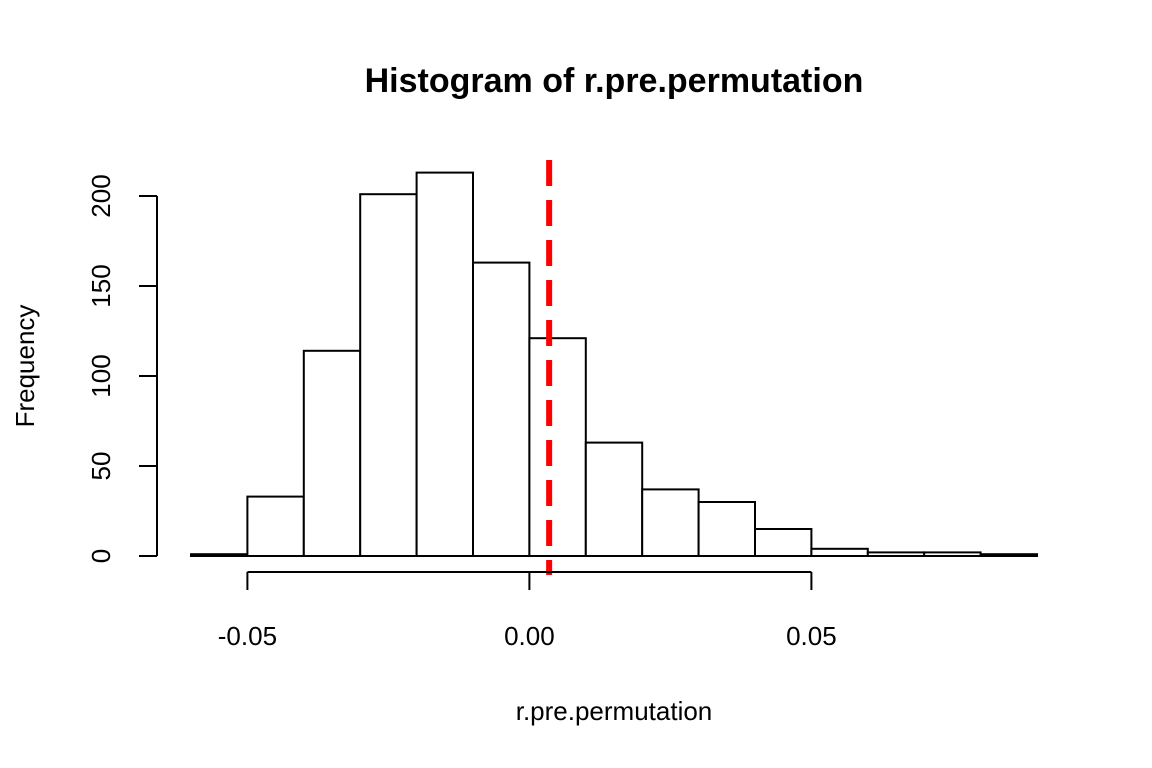 The width and height of the screenshot is (1152, 768). Describe the element at coordinates (247, 636) in the screenshot. I see `x-tick-label: -0.05` at that location.